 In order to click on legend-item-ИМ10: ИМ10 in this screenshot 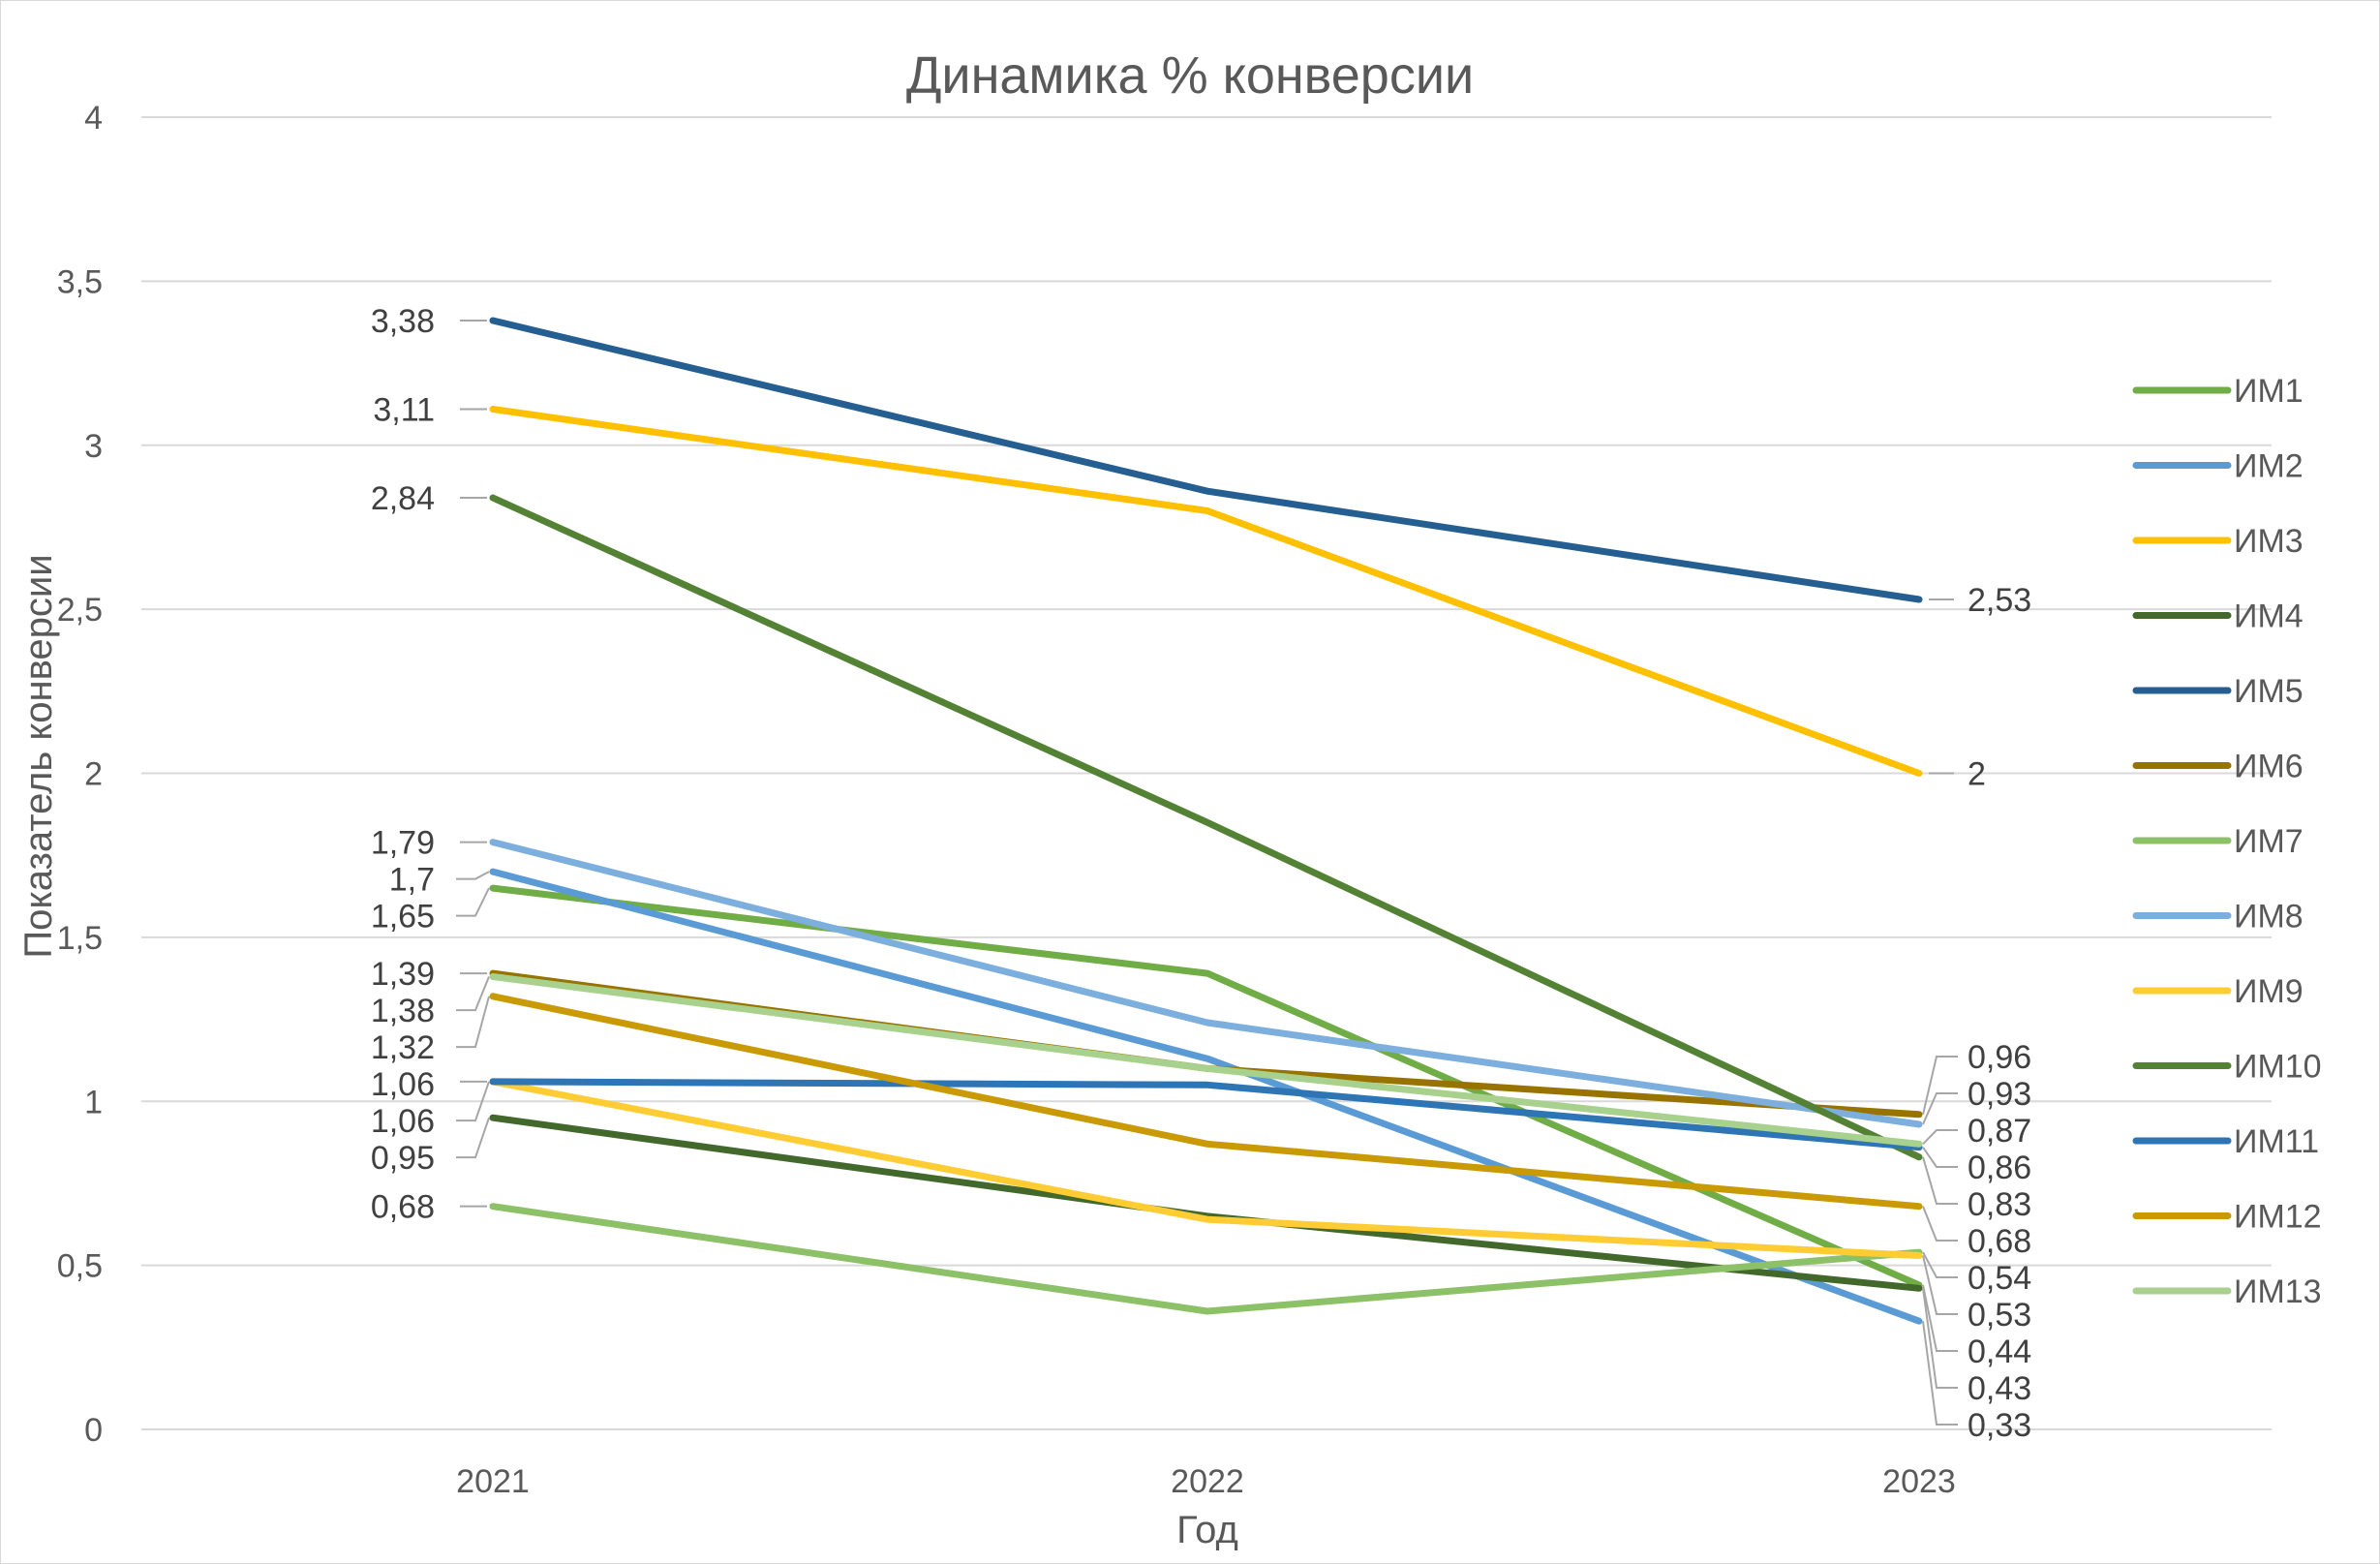, I will do `click(2227, 1067)`.